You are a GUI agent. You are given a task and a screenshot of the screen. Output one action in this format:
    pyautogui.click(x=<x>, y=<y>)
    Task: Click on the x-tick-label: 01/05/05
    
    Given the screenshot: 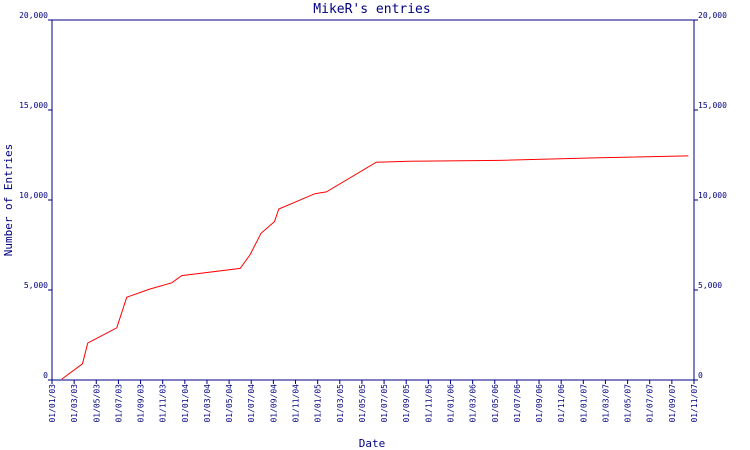 What is the action you would take?
    pyautogui.click(x=362, y=403)
    